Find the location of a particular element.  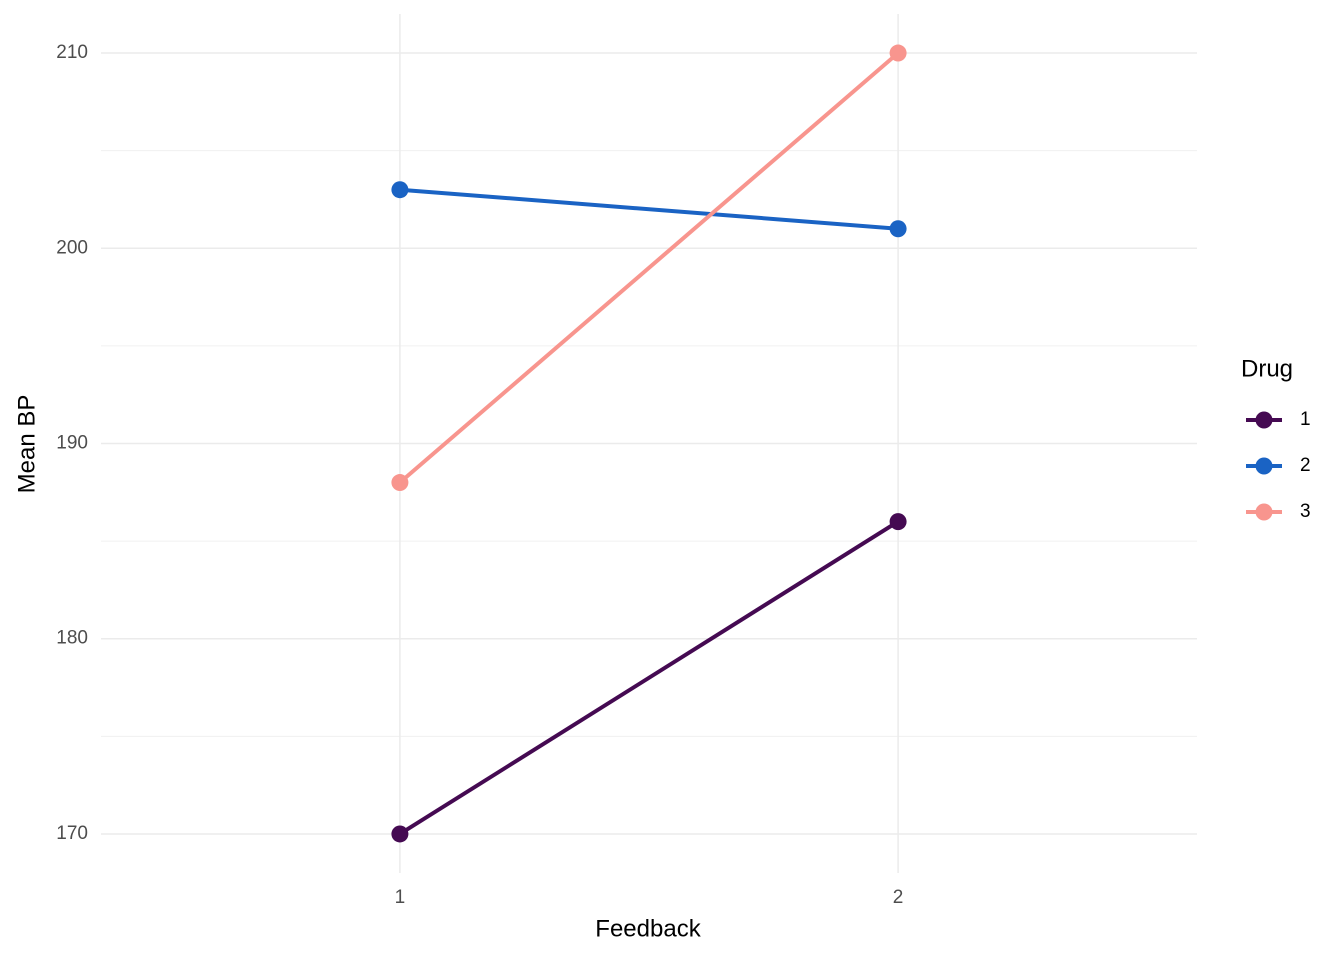

y-tick-label: 170 is located at coordinates (72, 833).